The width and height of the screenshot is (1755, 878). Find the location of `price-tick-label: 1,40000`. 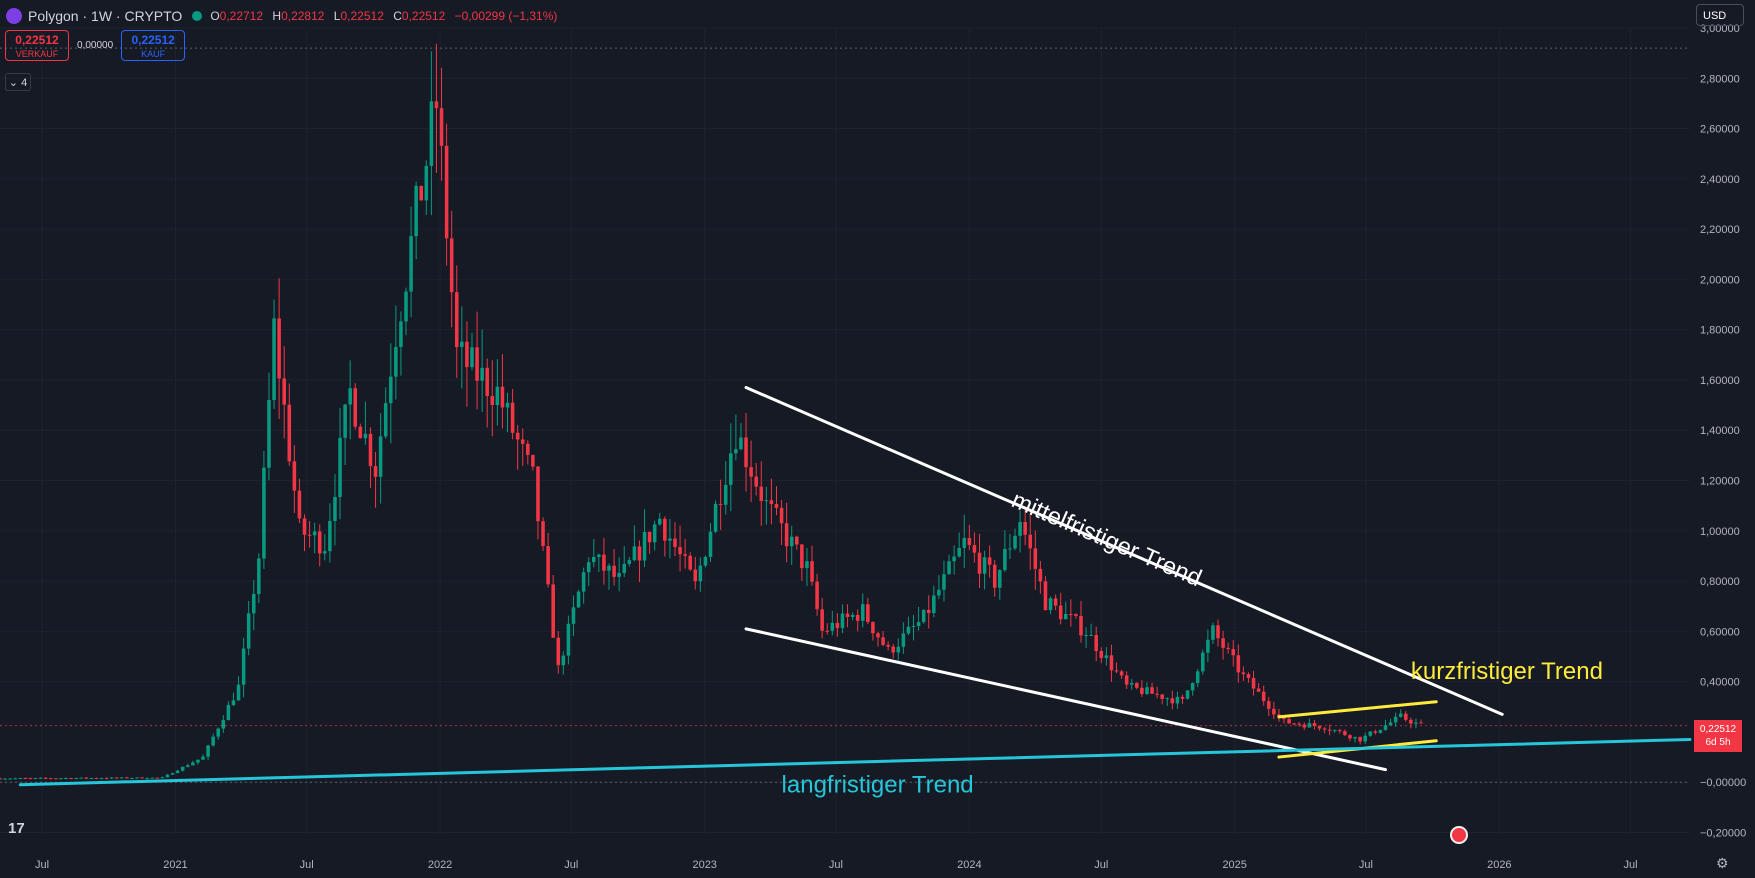

price-tick-label: 1,40000 is located at coordinates (1720, 431).